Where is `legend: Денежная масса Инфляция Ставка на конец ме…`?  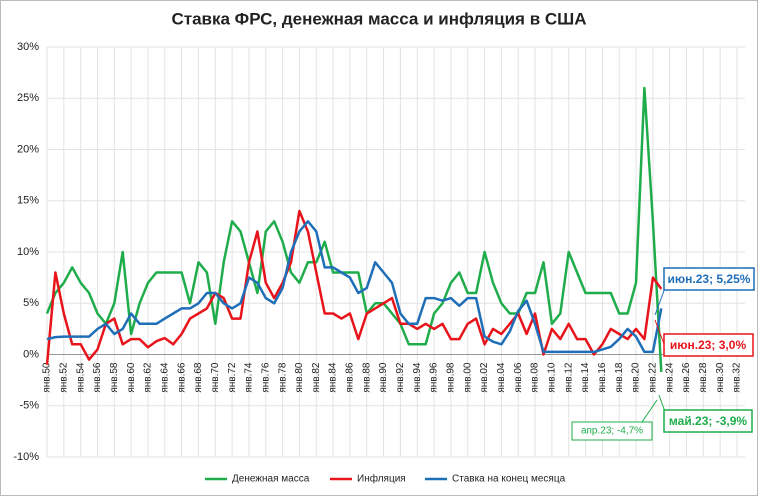
legend: Денежная масса Инфляция Ставка на конец ме… is located at coordinates (385, 479).